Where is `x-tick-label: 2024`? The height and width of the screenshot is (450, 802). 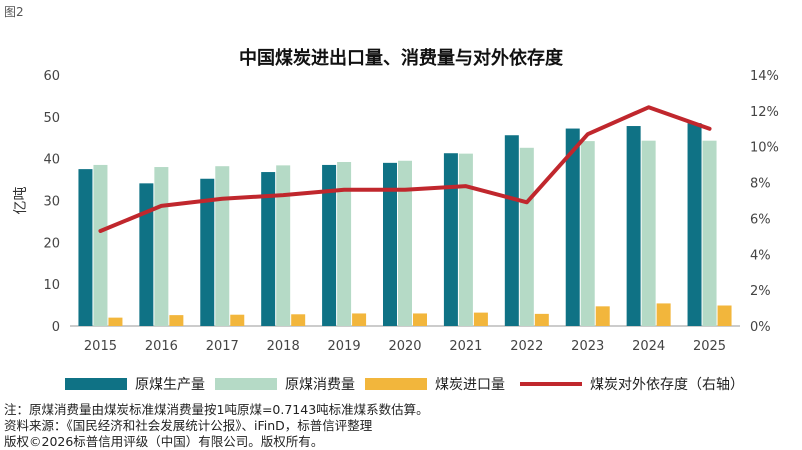 x-tick-label: 2024 is located at coordinates (648, 346).